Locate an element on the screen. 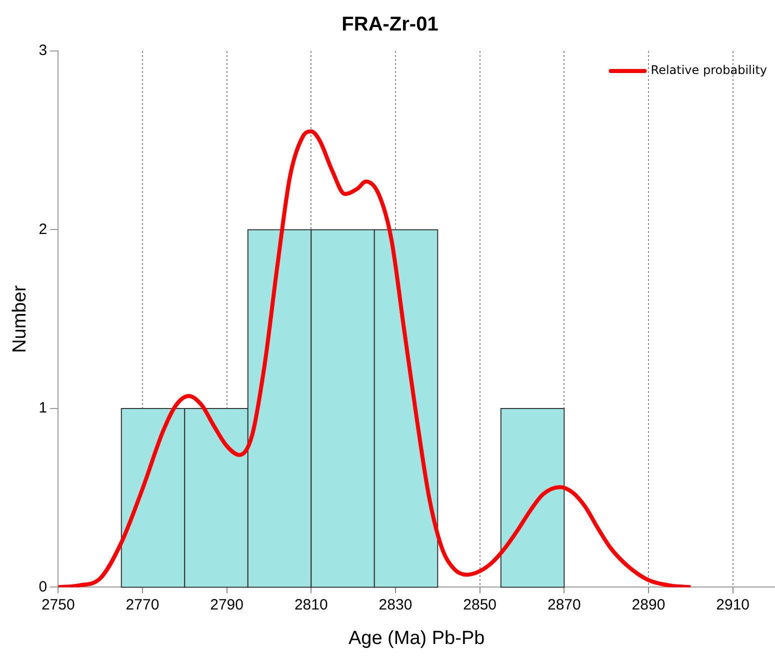  y-tick-label: 2 is located at coordinates (43, 229).